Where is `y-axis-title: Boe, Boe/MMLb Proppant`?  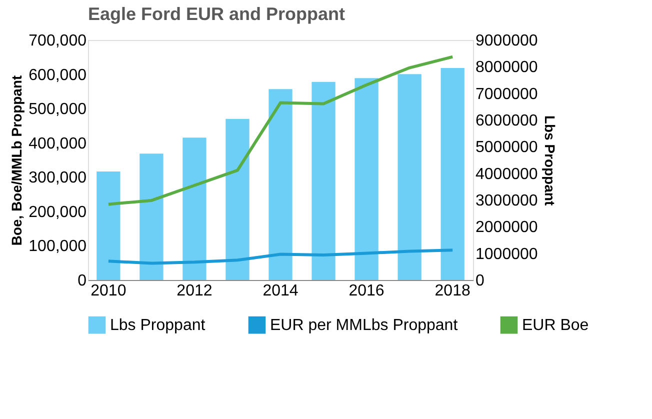
y-axis-title: Boe, Boe/MMLb Proppant is located at coordinates (16, 160).